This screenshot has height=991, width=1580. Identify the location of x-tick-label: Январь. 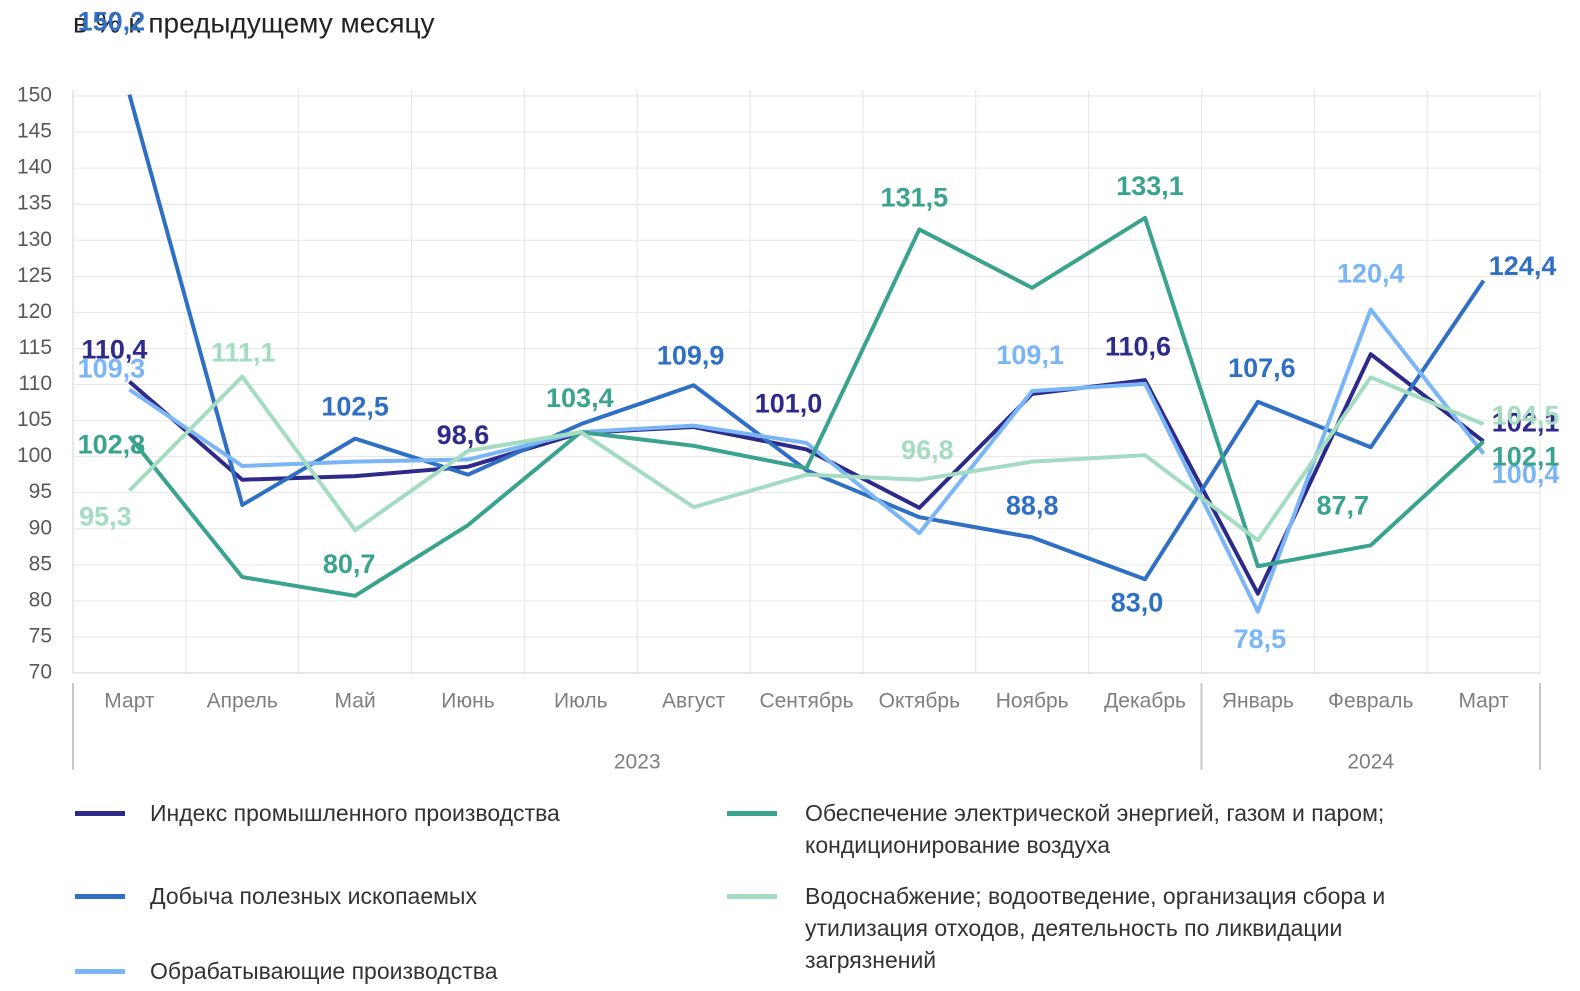
(1258, 701).